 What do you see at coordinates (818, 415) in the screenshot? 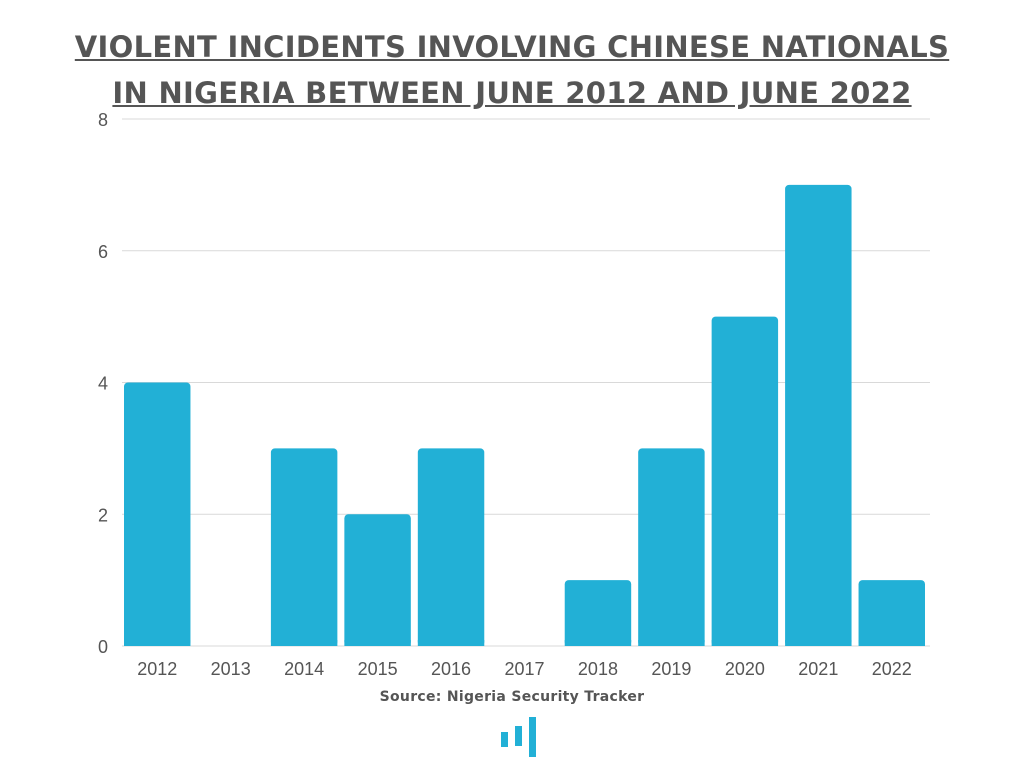
I see `bar-2021` at bounding box center [818, 415].